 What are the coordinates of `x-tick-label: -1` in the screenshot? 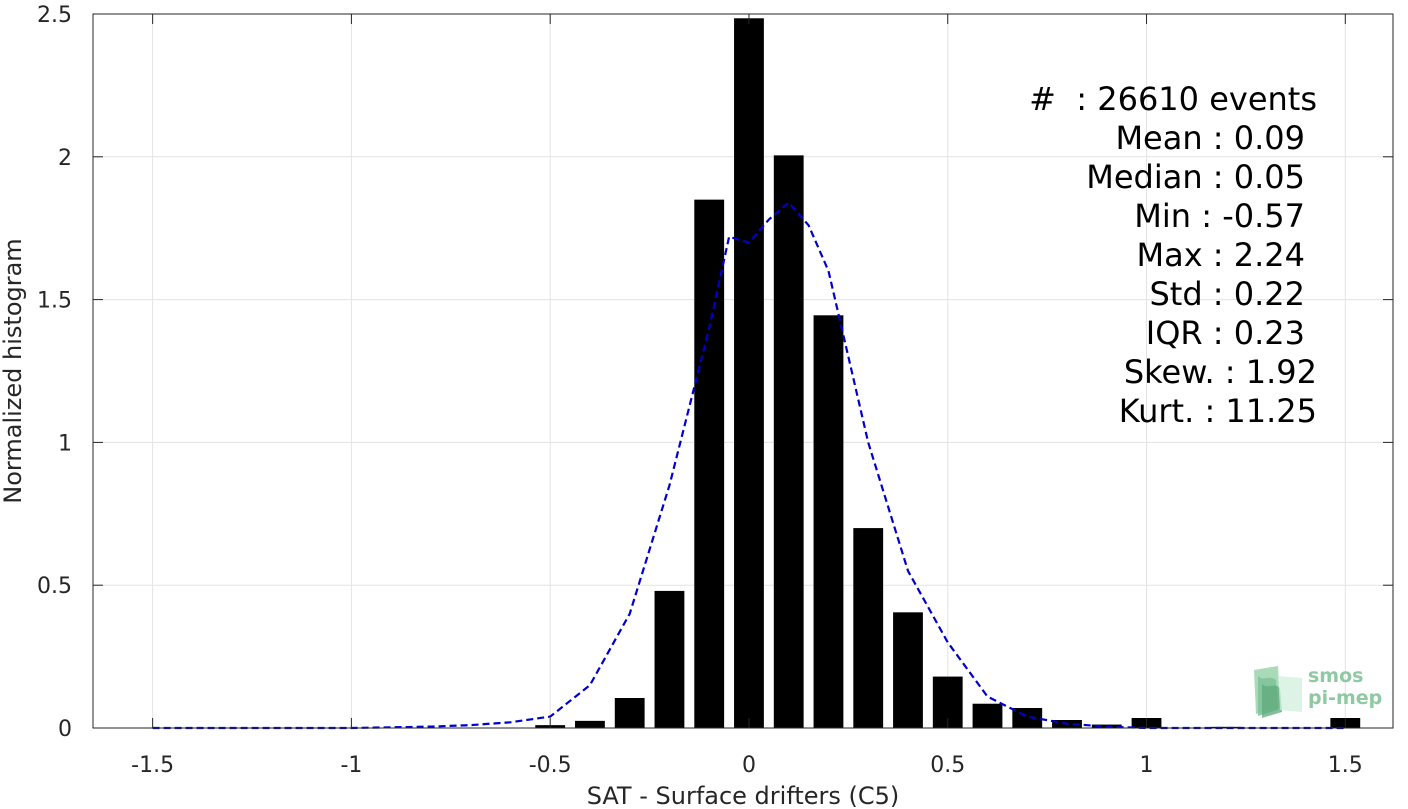 It's located at (351, 765).